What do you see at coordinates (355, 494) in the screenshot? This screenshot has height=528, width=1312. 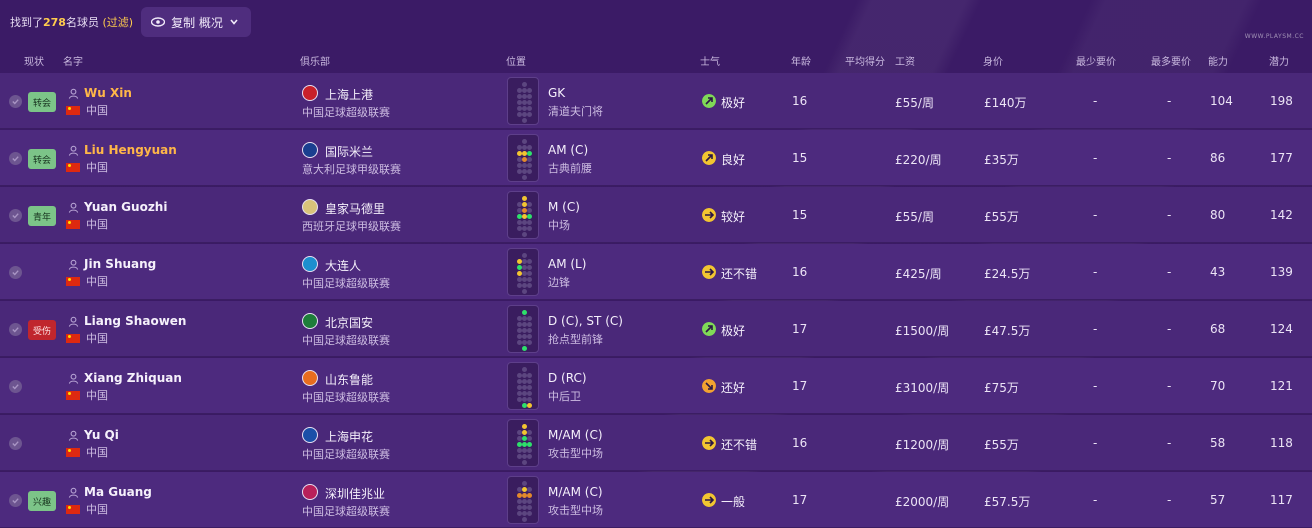 I see `player-club: 深圳佳兆业` at bounding box center [355, 494].